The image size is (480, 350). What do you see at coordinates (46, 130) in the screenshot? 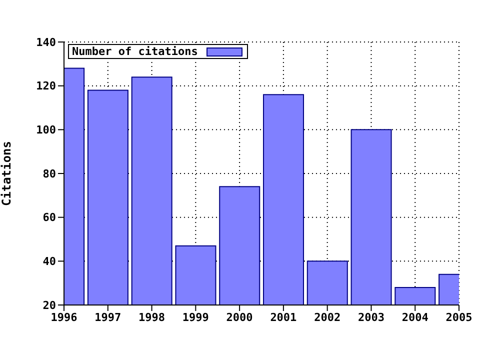
I see `y-tick-label: 100` at bounding box center [46, 130].